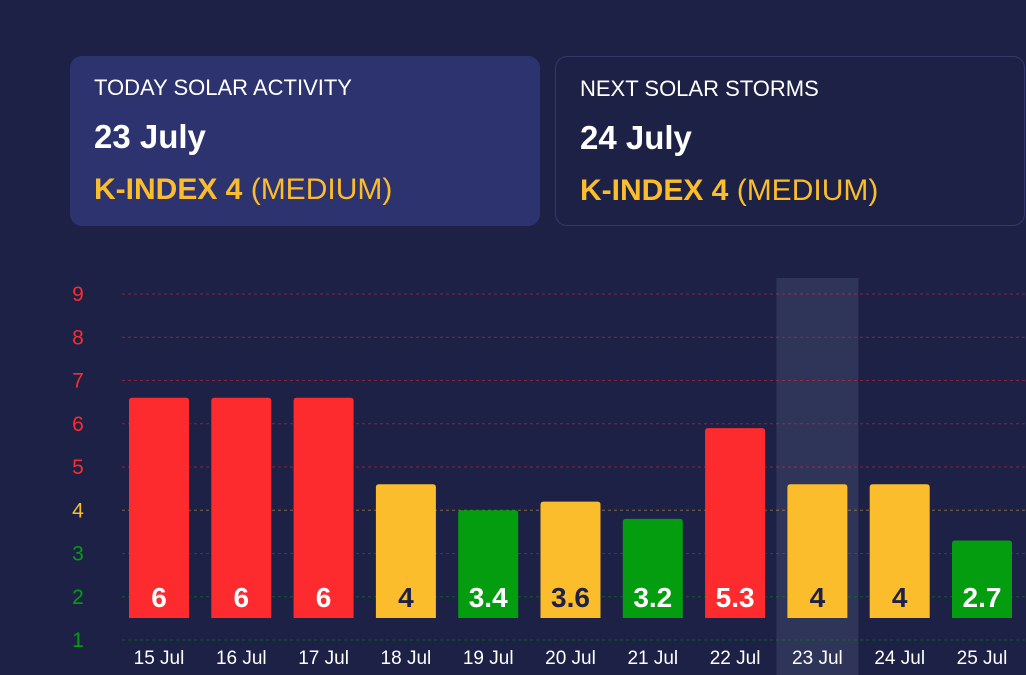 The height and width of the screenshot is (675, 1026). I want to click on bar-17-jul, so click(323, 507).